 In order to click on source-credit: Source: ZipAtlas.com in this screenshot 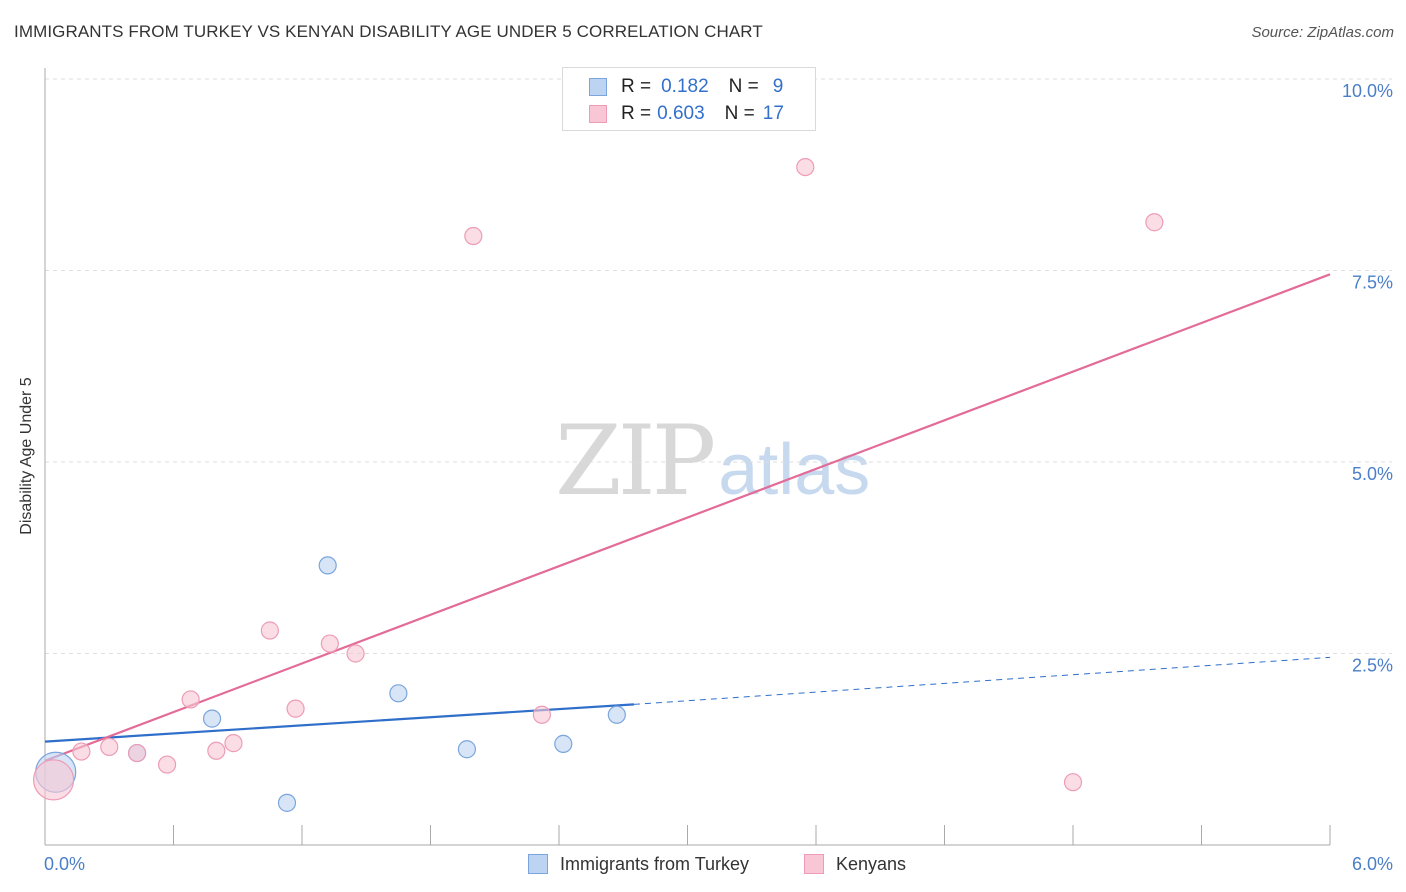, I will do `click(1322, 32)`.